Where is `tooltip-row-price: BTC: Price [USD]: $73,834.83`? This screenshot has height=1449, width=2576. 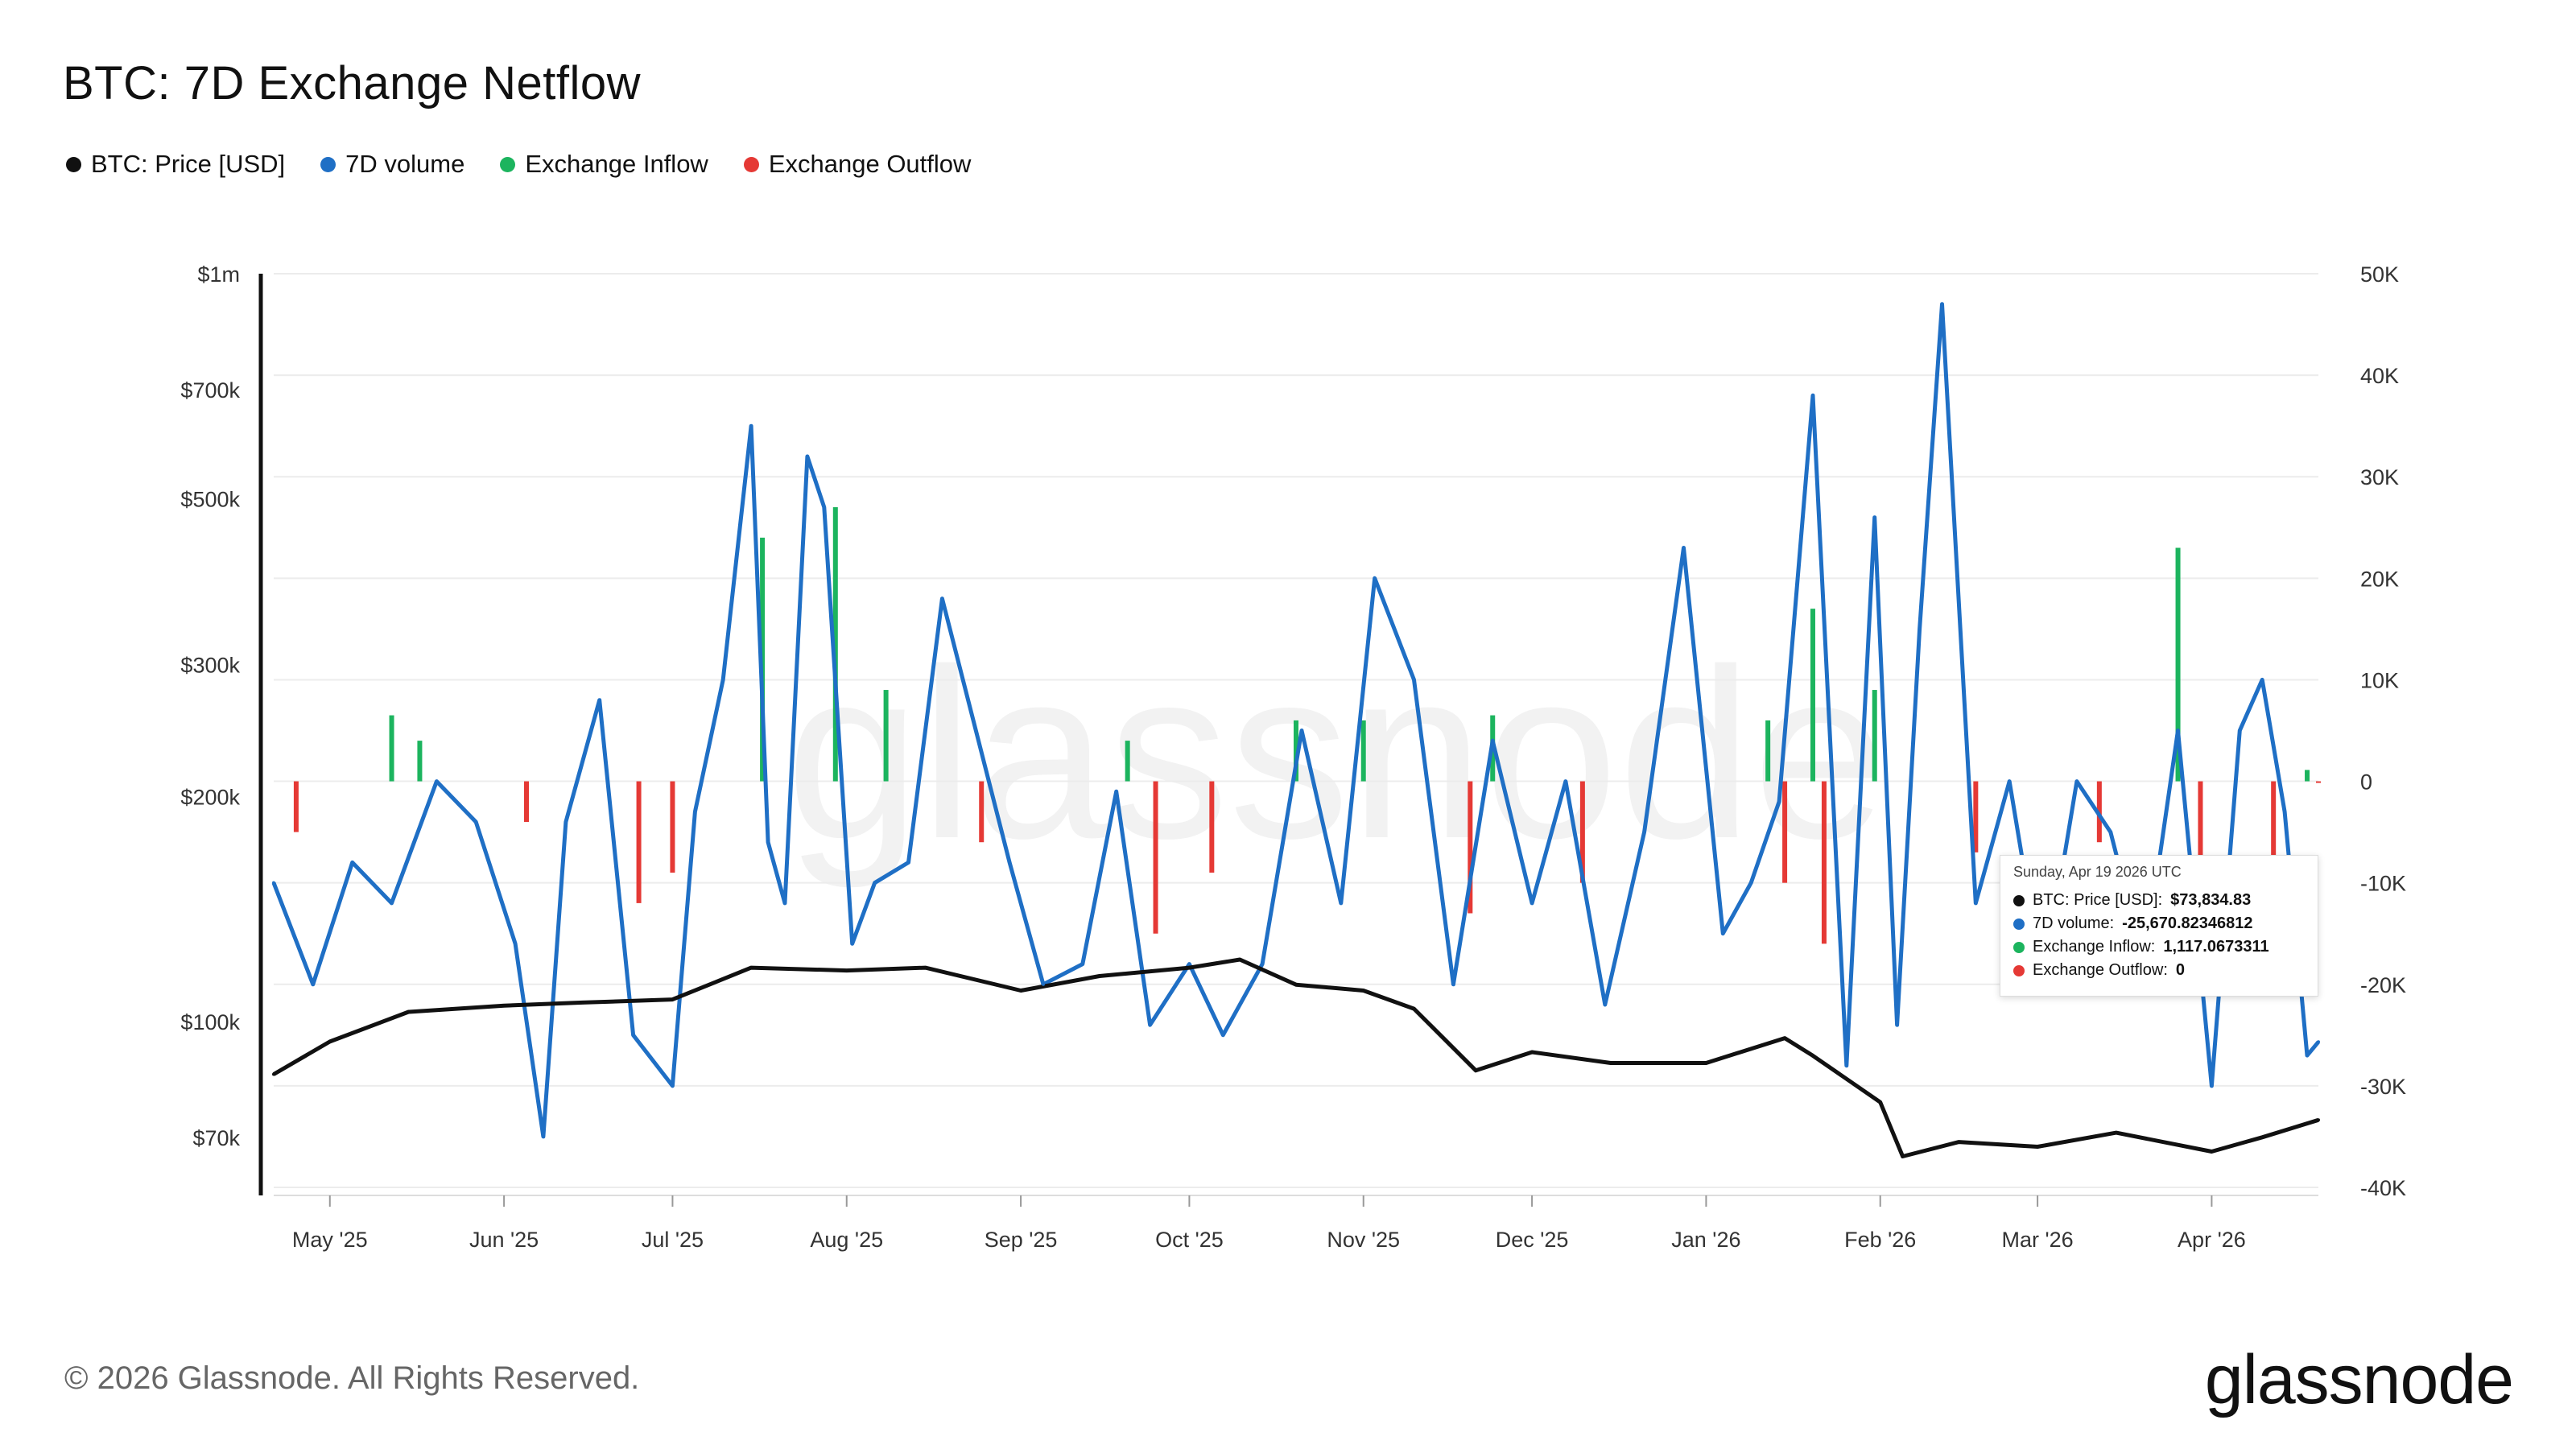
tooltip-row-price: BTC: Price [USD]: $73,834.83 is located at coordinates (2159, 900).